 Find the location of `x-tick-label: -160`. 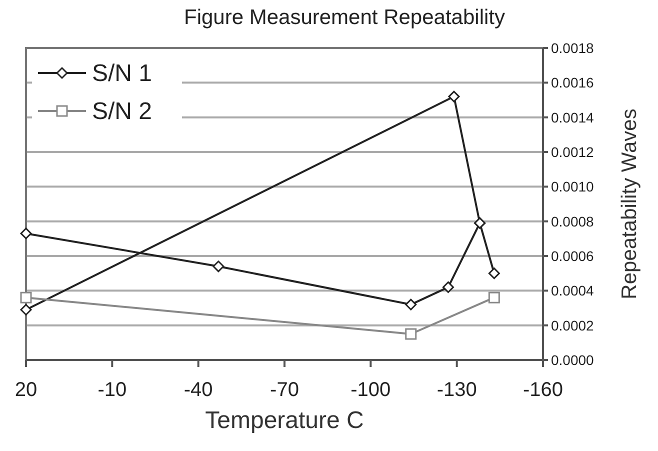

x-tick-label: -160 is located at coordinates (543, 390).